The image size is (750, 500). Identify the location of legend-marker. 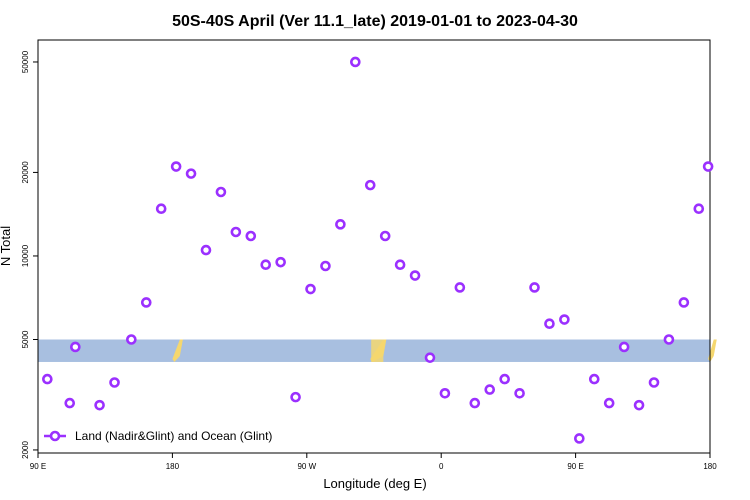
(55, 436).